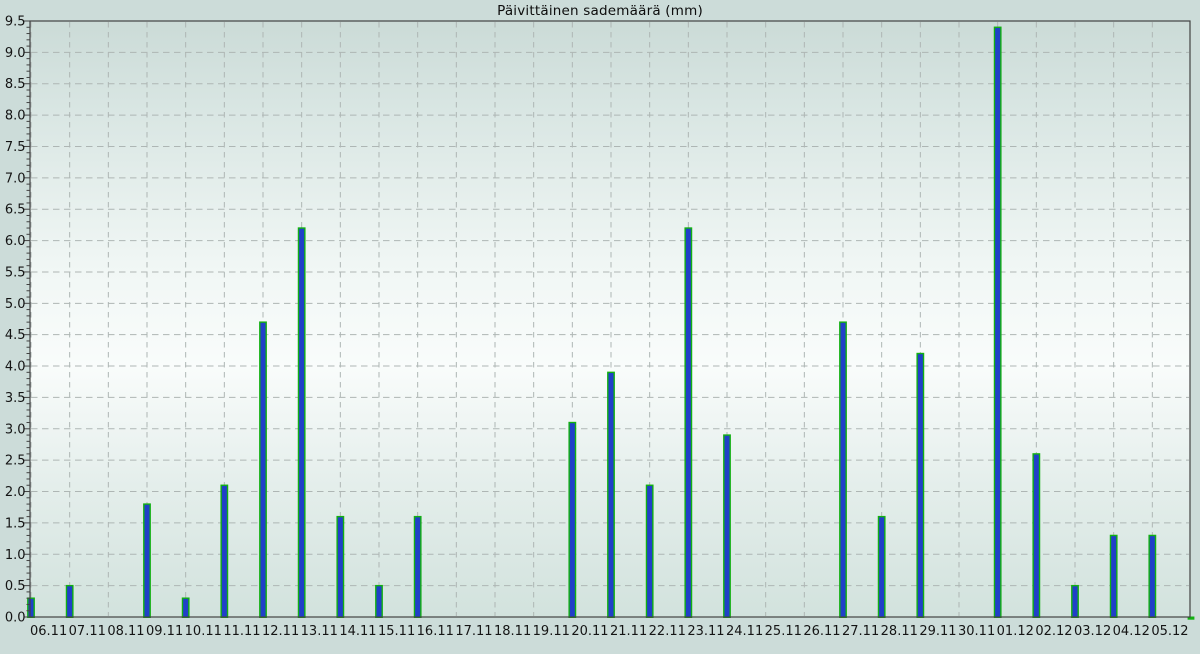  What do you see at coordinates (821, 631) in the screenshot?
I see `x-tick-label: 26.11` at bounding box center [821, 631].